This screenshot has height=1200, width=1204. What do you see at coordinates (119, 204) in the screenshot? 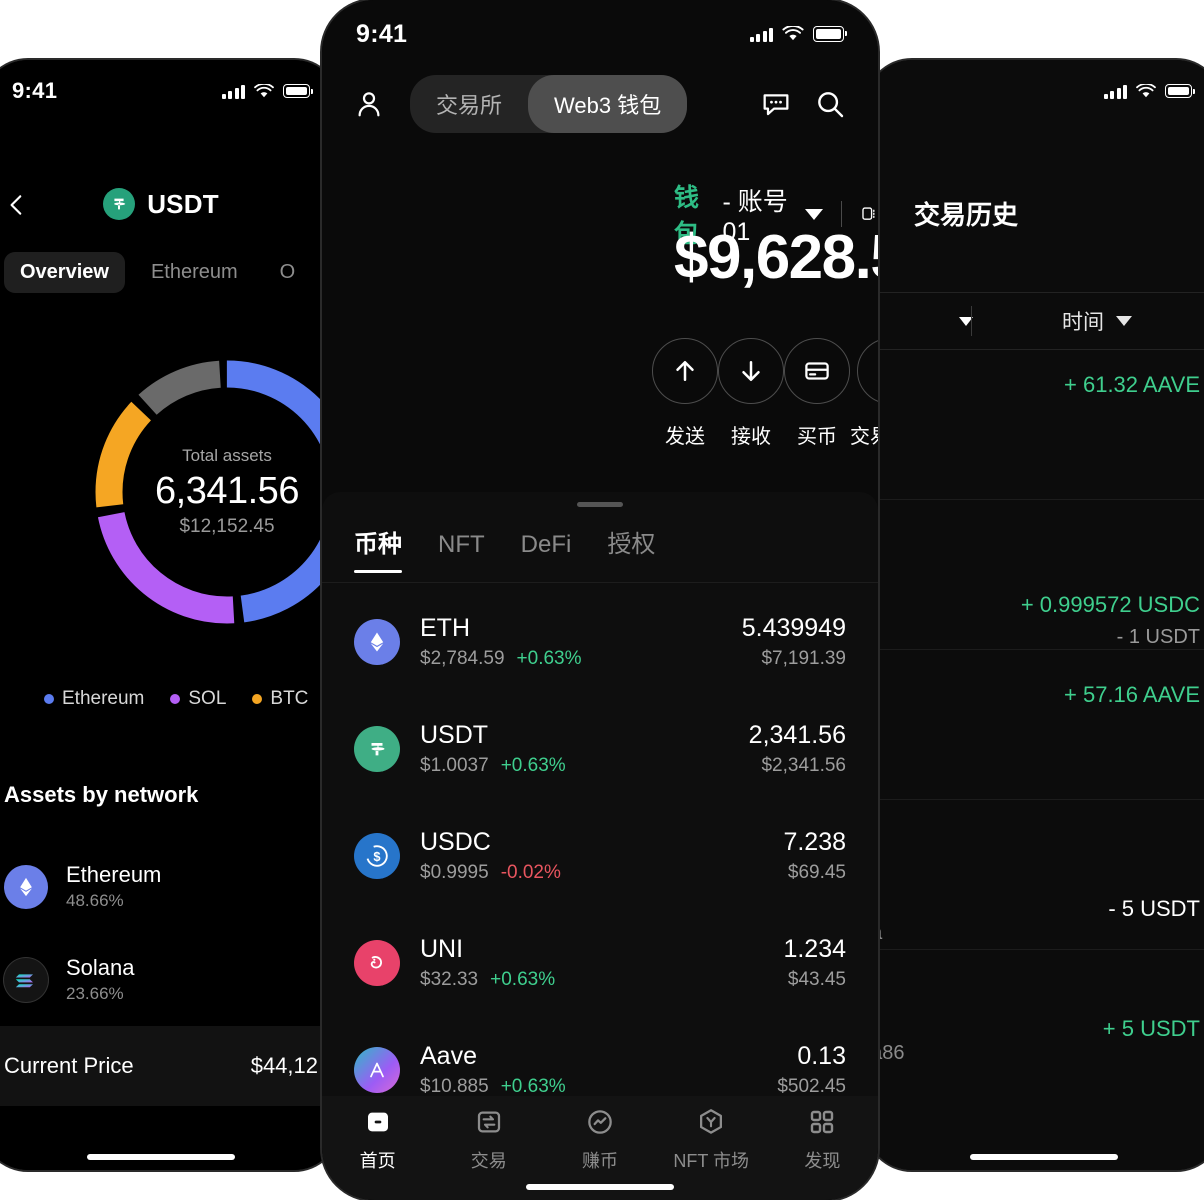
I see `tether-icon` at bounding box center [119, 204].